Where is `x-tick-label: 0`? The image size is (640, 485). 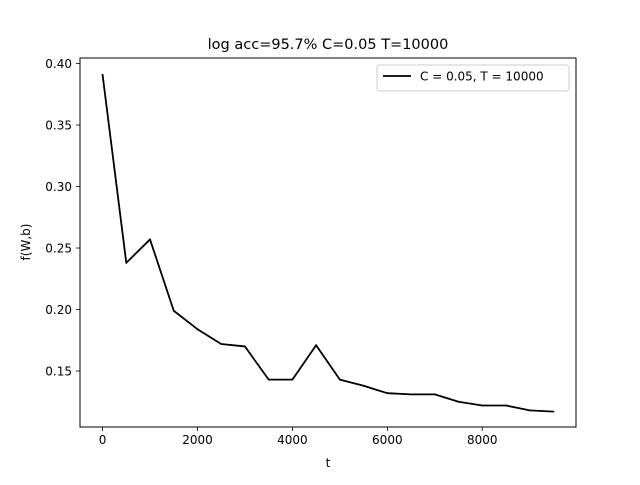 x-tick-label: 0 is located at coordinates (103, 440).